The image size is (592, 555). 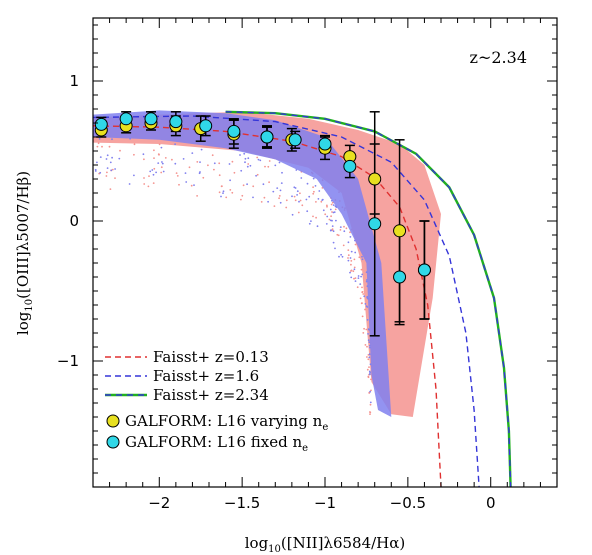 What do you see at coordinates (206, 376) in the screenshot?
I see `legend-label: Faisst+ z=1.6` at bounding box center [206, 376].